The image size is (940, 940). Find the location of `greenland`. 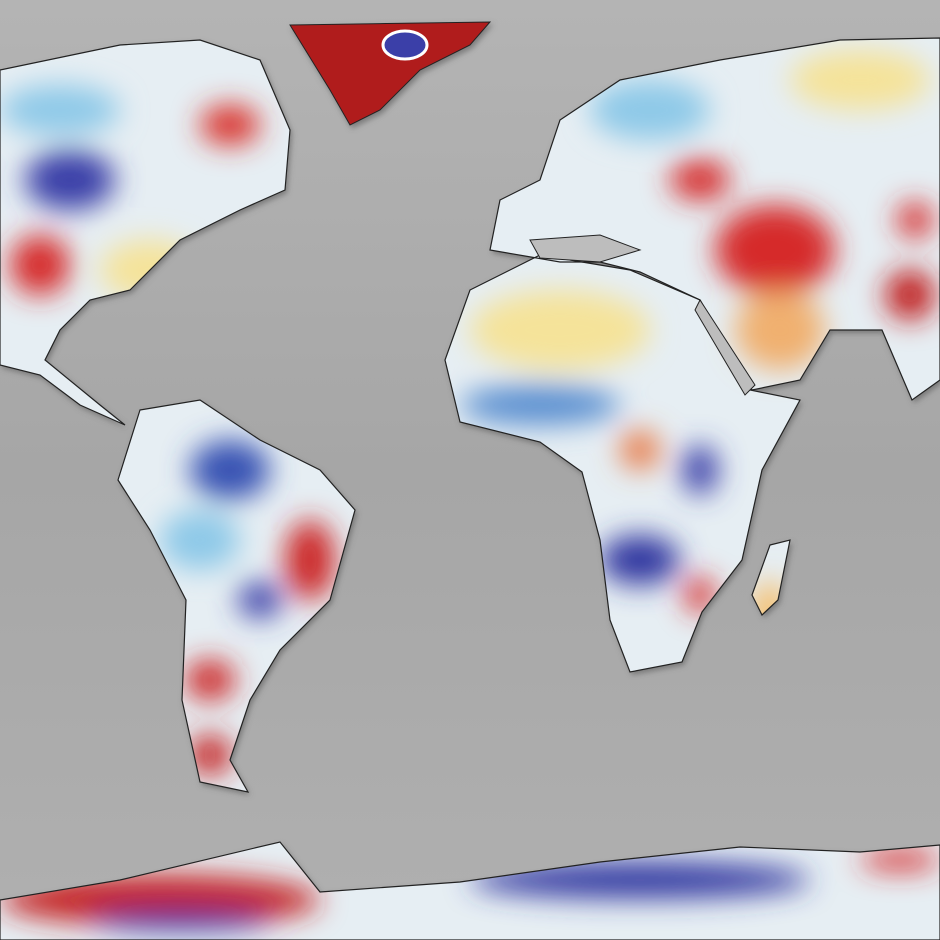

greenland is located at coordinates (390, 73).